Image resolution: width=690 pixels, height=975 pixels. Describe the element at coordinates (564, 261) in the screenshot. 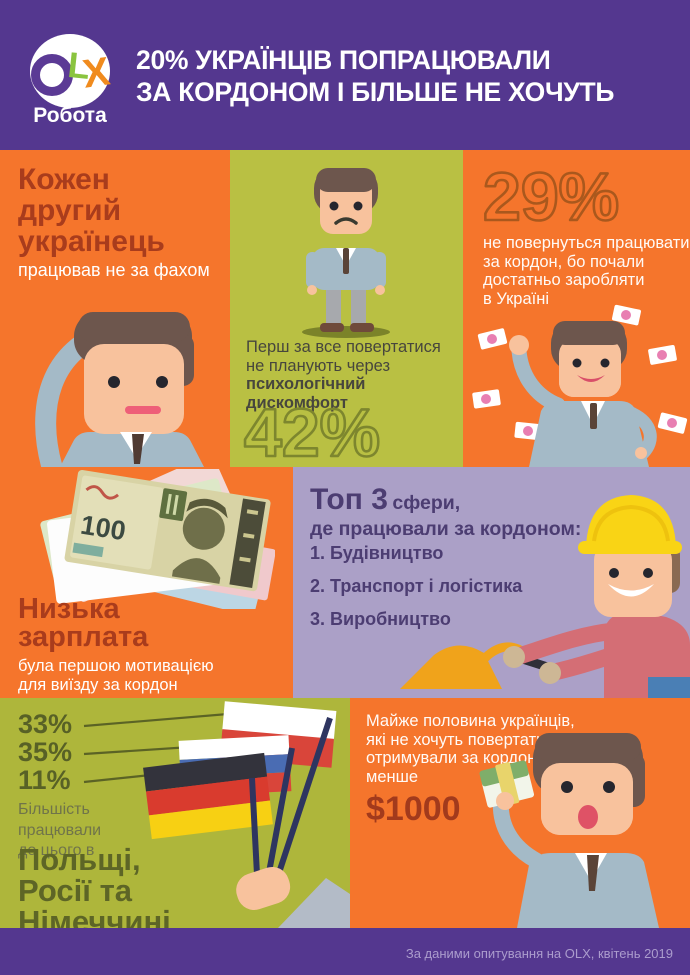

I see `card-c-text-line2: за кордон, бо почали` at that location.